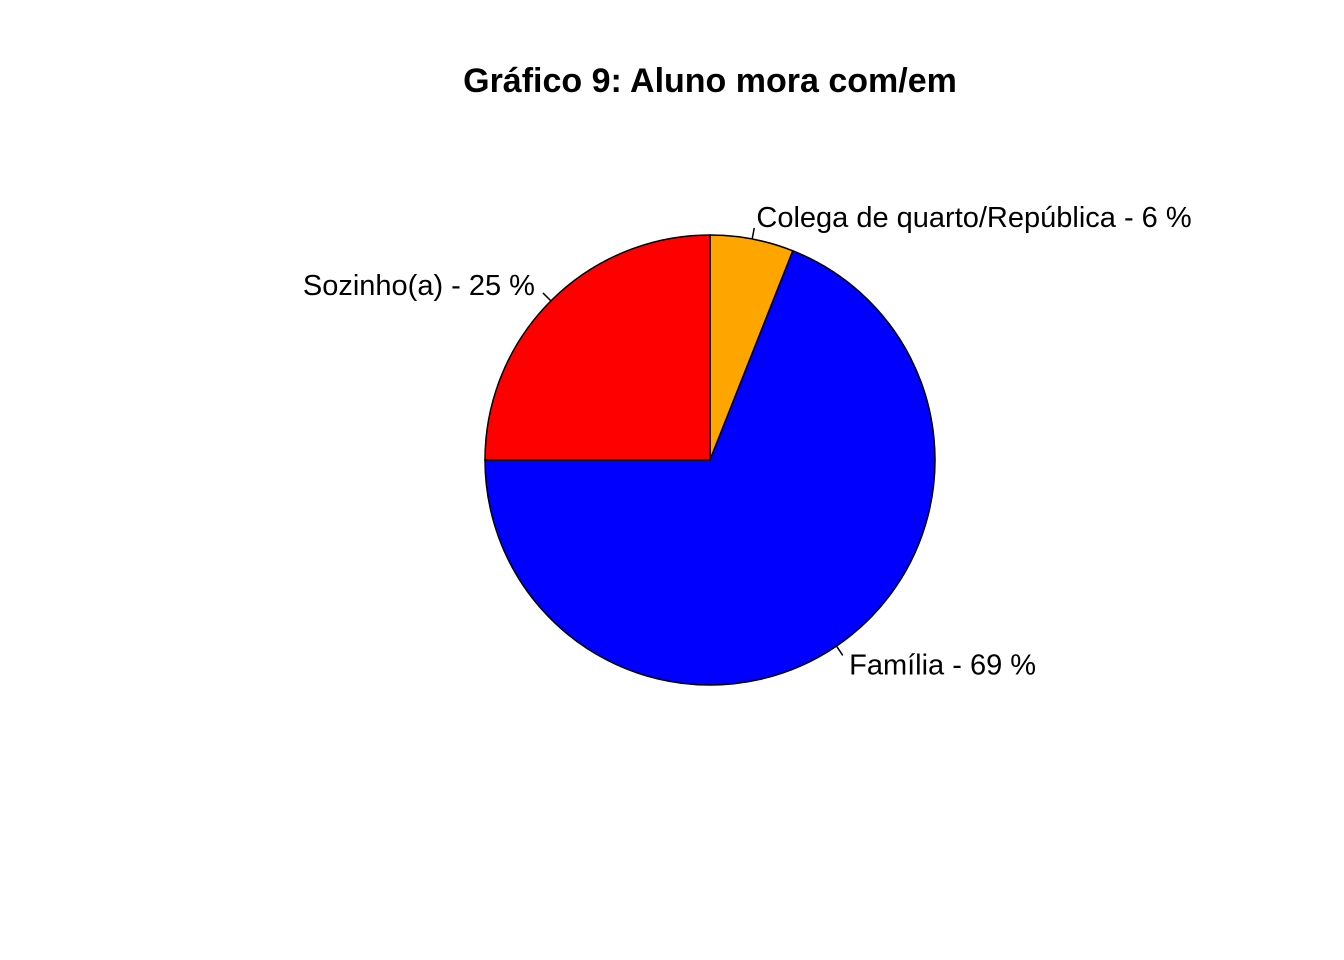  I want to click on leader-lines, so click(693, 441).